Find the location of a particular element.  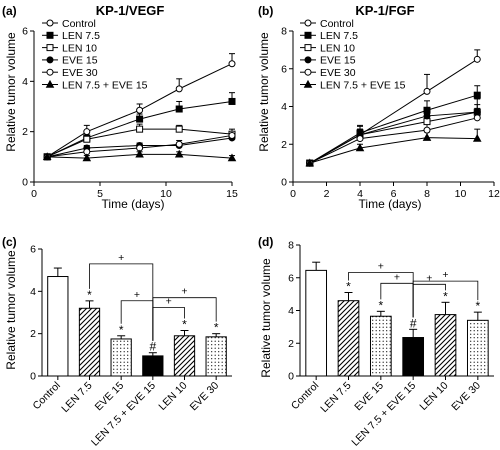

legend-label-len-10: LEN 10 is located at coordinates (337, 48).